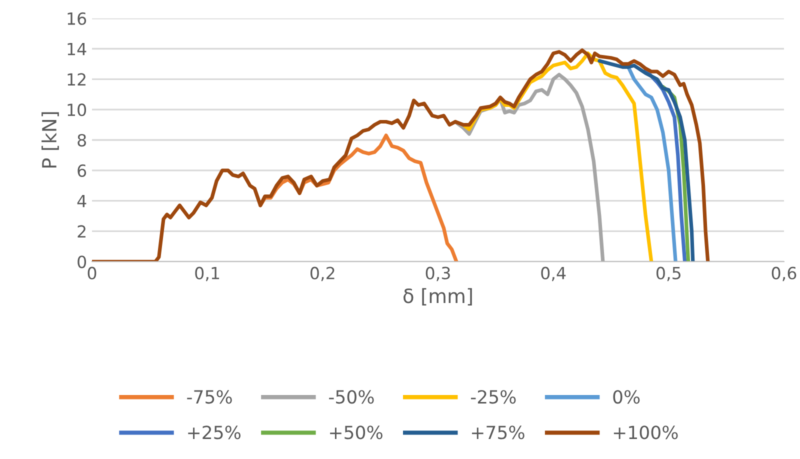 The image size is (800, 459). I want to click on x-tick-label: 0,6, so click(784, 274).